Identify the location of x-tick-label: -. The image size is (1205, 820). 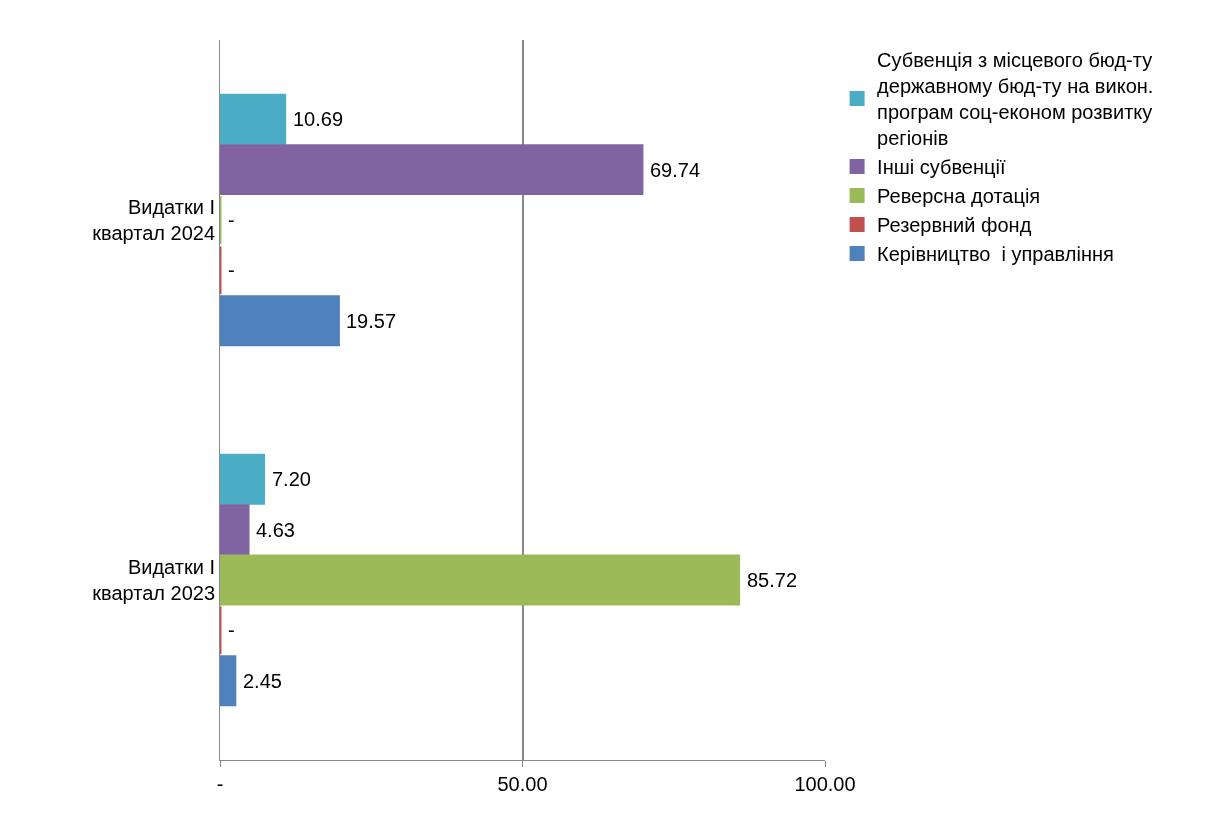
(220, 784).